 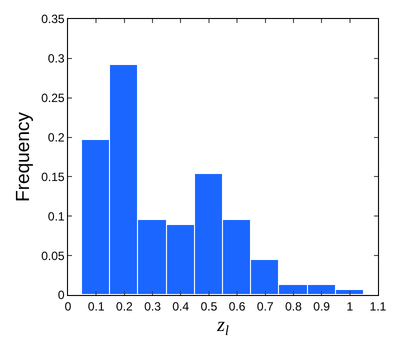 What do you see at coordinates (96, 306) in the screenshot?
I see `x-tick-label: 0.1` at bounding box center [96, 306].